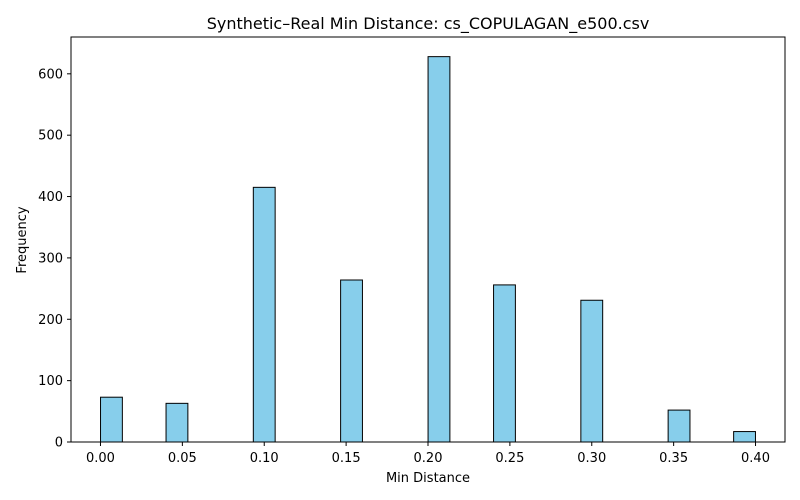  Describe the element at coordinates (182, 458) in the screenshot. I see `x-tick-label: 0.05` at that location.